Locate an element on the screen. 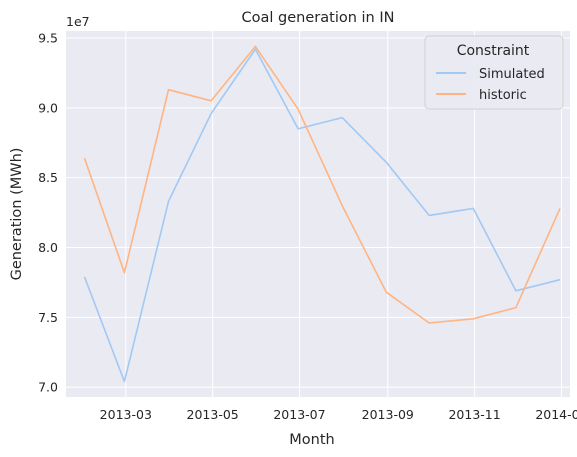 The height and width of the screenshot is (457, 577). y-tick-label: 9.0 is located at coordinates (48, 107).